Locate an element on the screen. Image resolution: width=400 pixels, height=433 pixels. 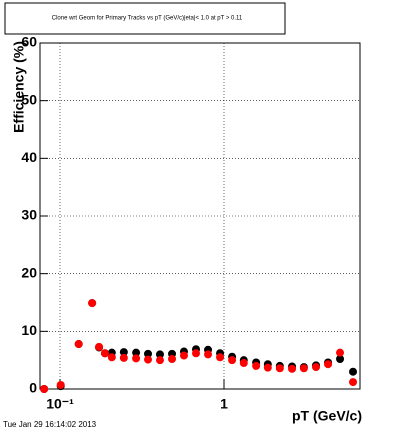
title-box is located at coordinates (145, 18).